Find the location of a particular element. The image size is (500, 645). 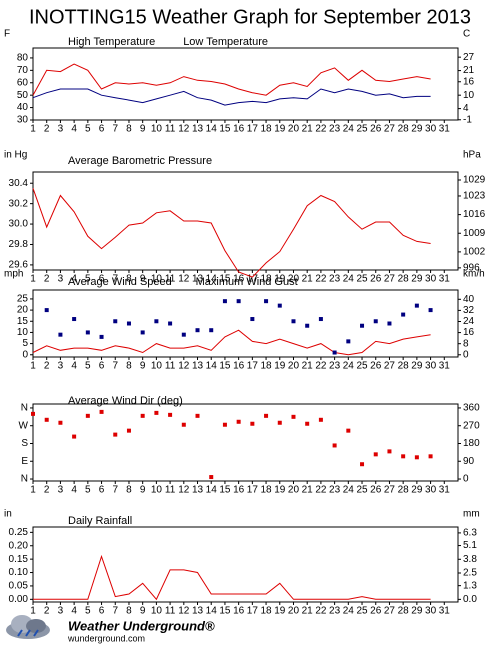

y-tick-label: 0.15 is located at coordinates (19, 559).